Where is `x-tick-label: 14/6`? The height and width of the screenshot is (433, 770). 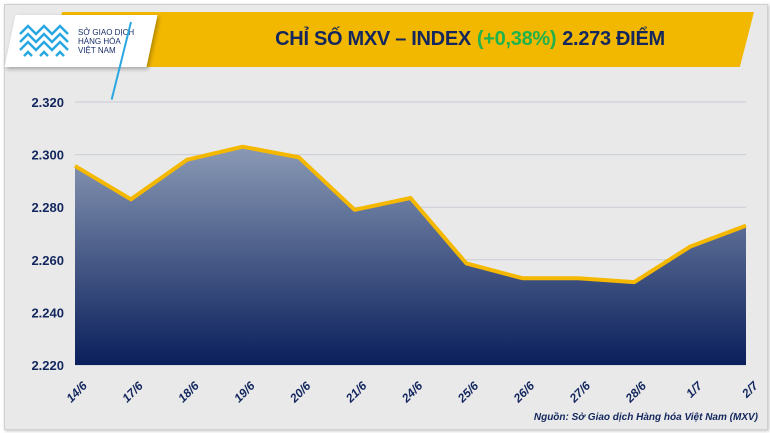
x-tick-label: 14/6 is located at coordinates (76, 392).